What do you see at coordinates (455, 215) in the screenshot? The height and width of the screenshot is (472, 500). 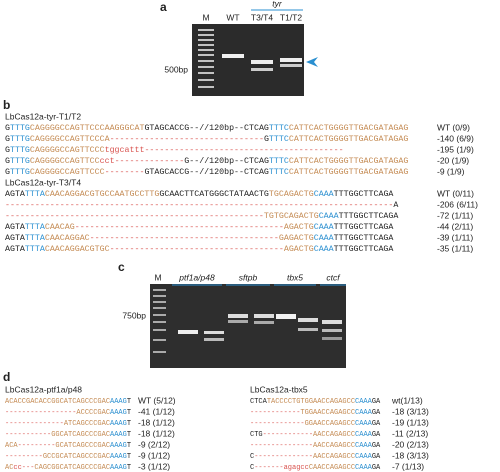 I see `edit-result: -72 (1/11)` at bounding box center [455, 215].